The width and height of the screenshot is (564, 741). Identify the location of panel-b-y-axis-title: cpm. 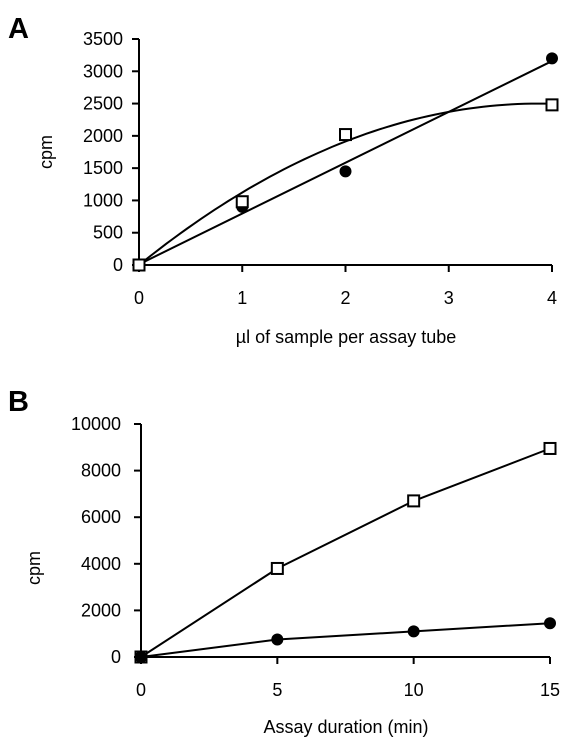
(34, 568).